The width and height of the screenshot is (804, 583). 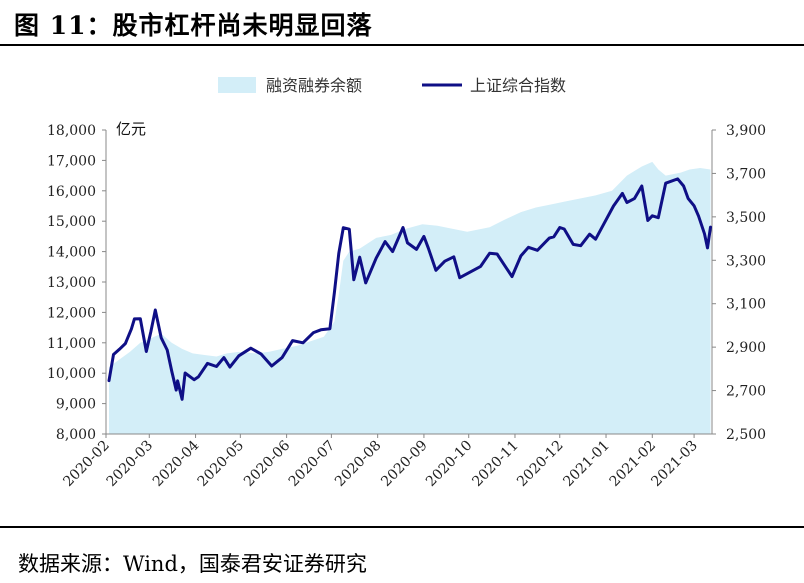 What do you see at coordinates (176, 463) in the screenshot?
I see `x-tick-label: 2020-04` at bounding box center [176, 463].